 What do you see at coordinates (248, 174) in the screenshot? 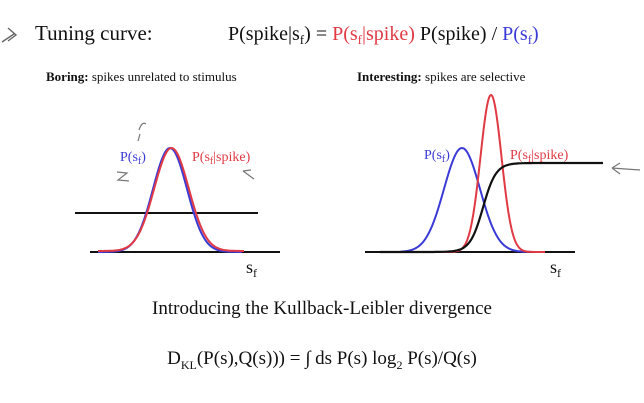
I see `scribble-arrow-right` at bounding box center [248, 174].